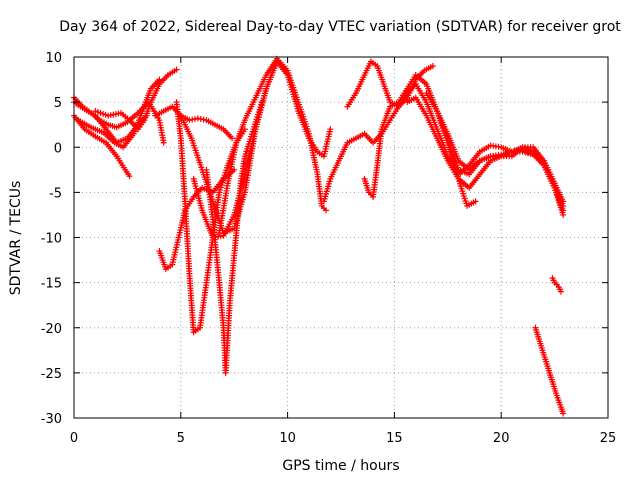 The width and height of the screenshot is (640, 480). Describe the element at coordinates (340, 466) in the screenshot. I see `x-axis-title: GPS time / hours` at that location.